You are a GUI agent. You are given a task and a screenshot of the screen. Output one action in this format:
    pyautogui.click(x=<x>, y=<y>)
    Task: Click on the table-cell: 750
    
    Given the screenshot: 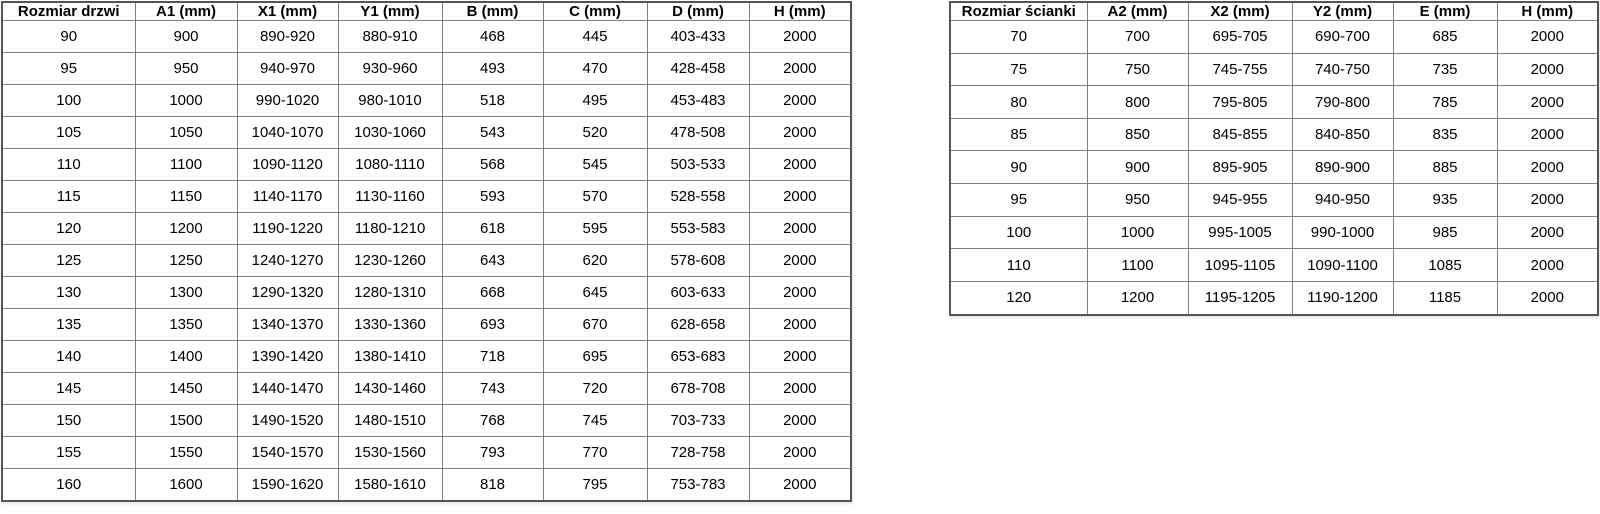 What is the action you would take?
    pyautogui.click(x=1137, y=69)
    